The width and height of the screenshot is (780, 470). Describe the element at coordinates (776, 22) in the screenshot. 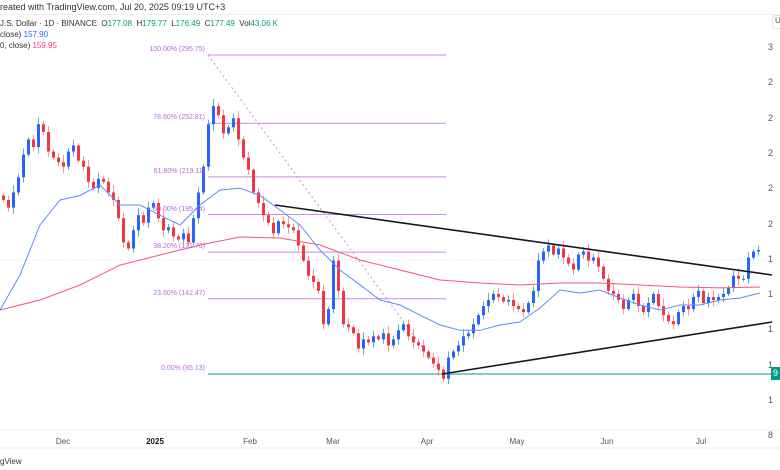

I see `scale-unit-button: U` at that location.